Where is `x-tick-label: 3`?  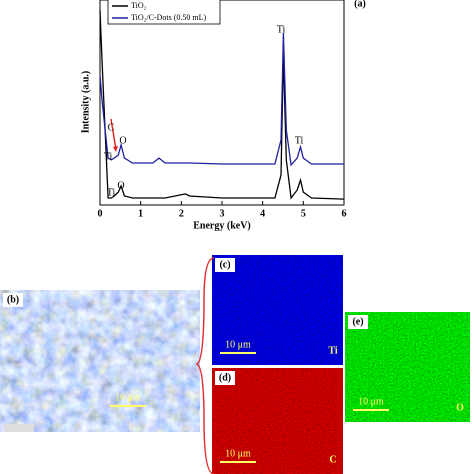 x-tick-label: 3 is located at coordinates (222, 213).